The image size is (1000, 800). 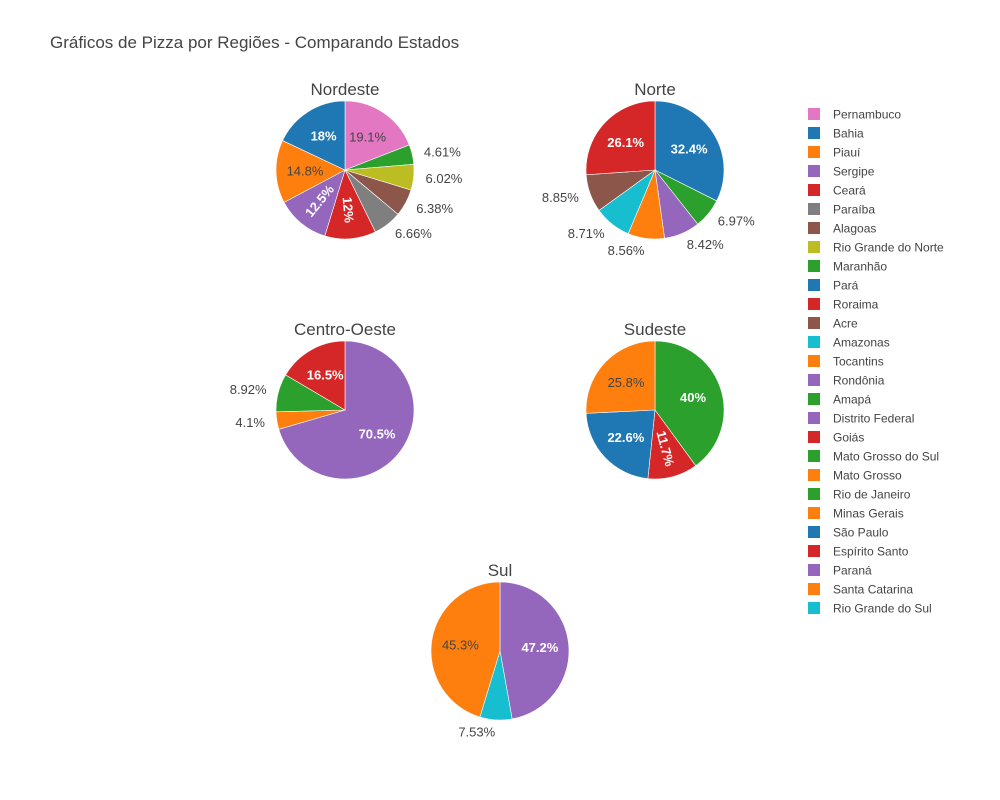 What do you see at coordinates (856, 305) in the screenshot?
I see `legend-label-roraima: Roraima` at bounding box center [856, 305].